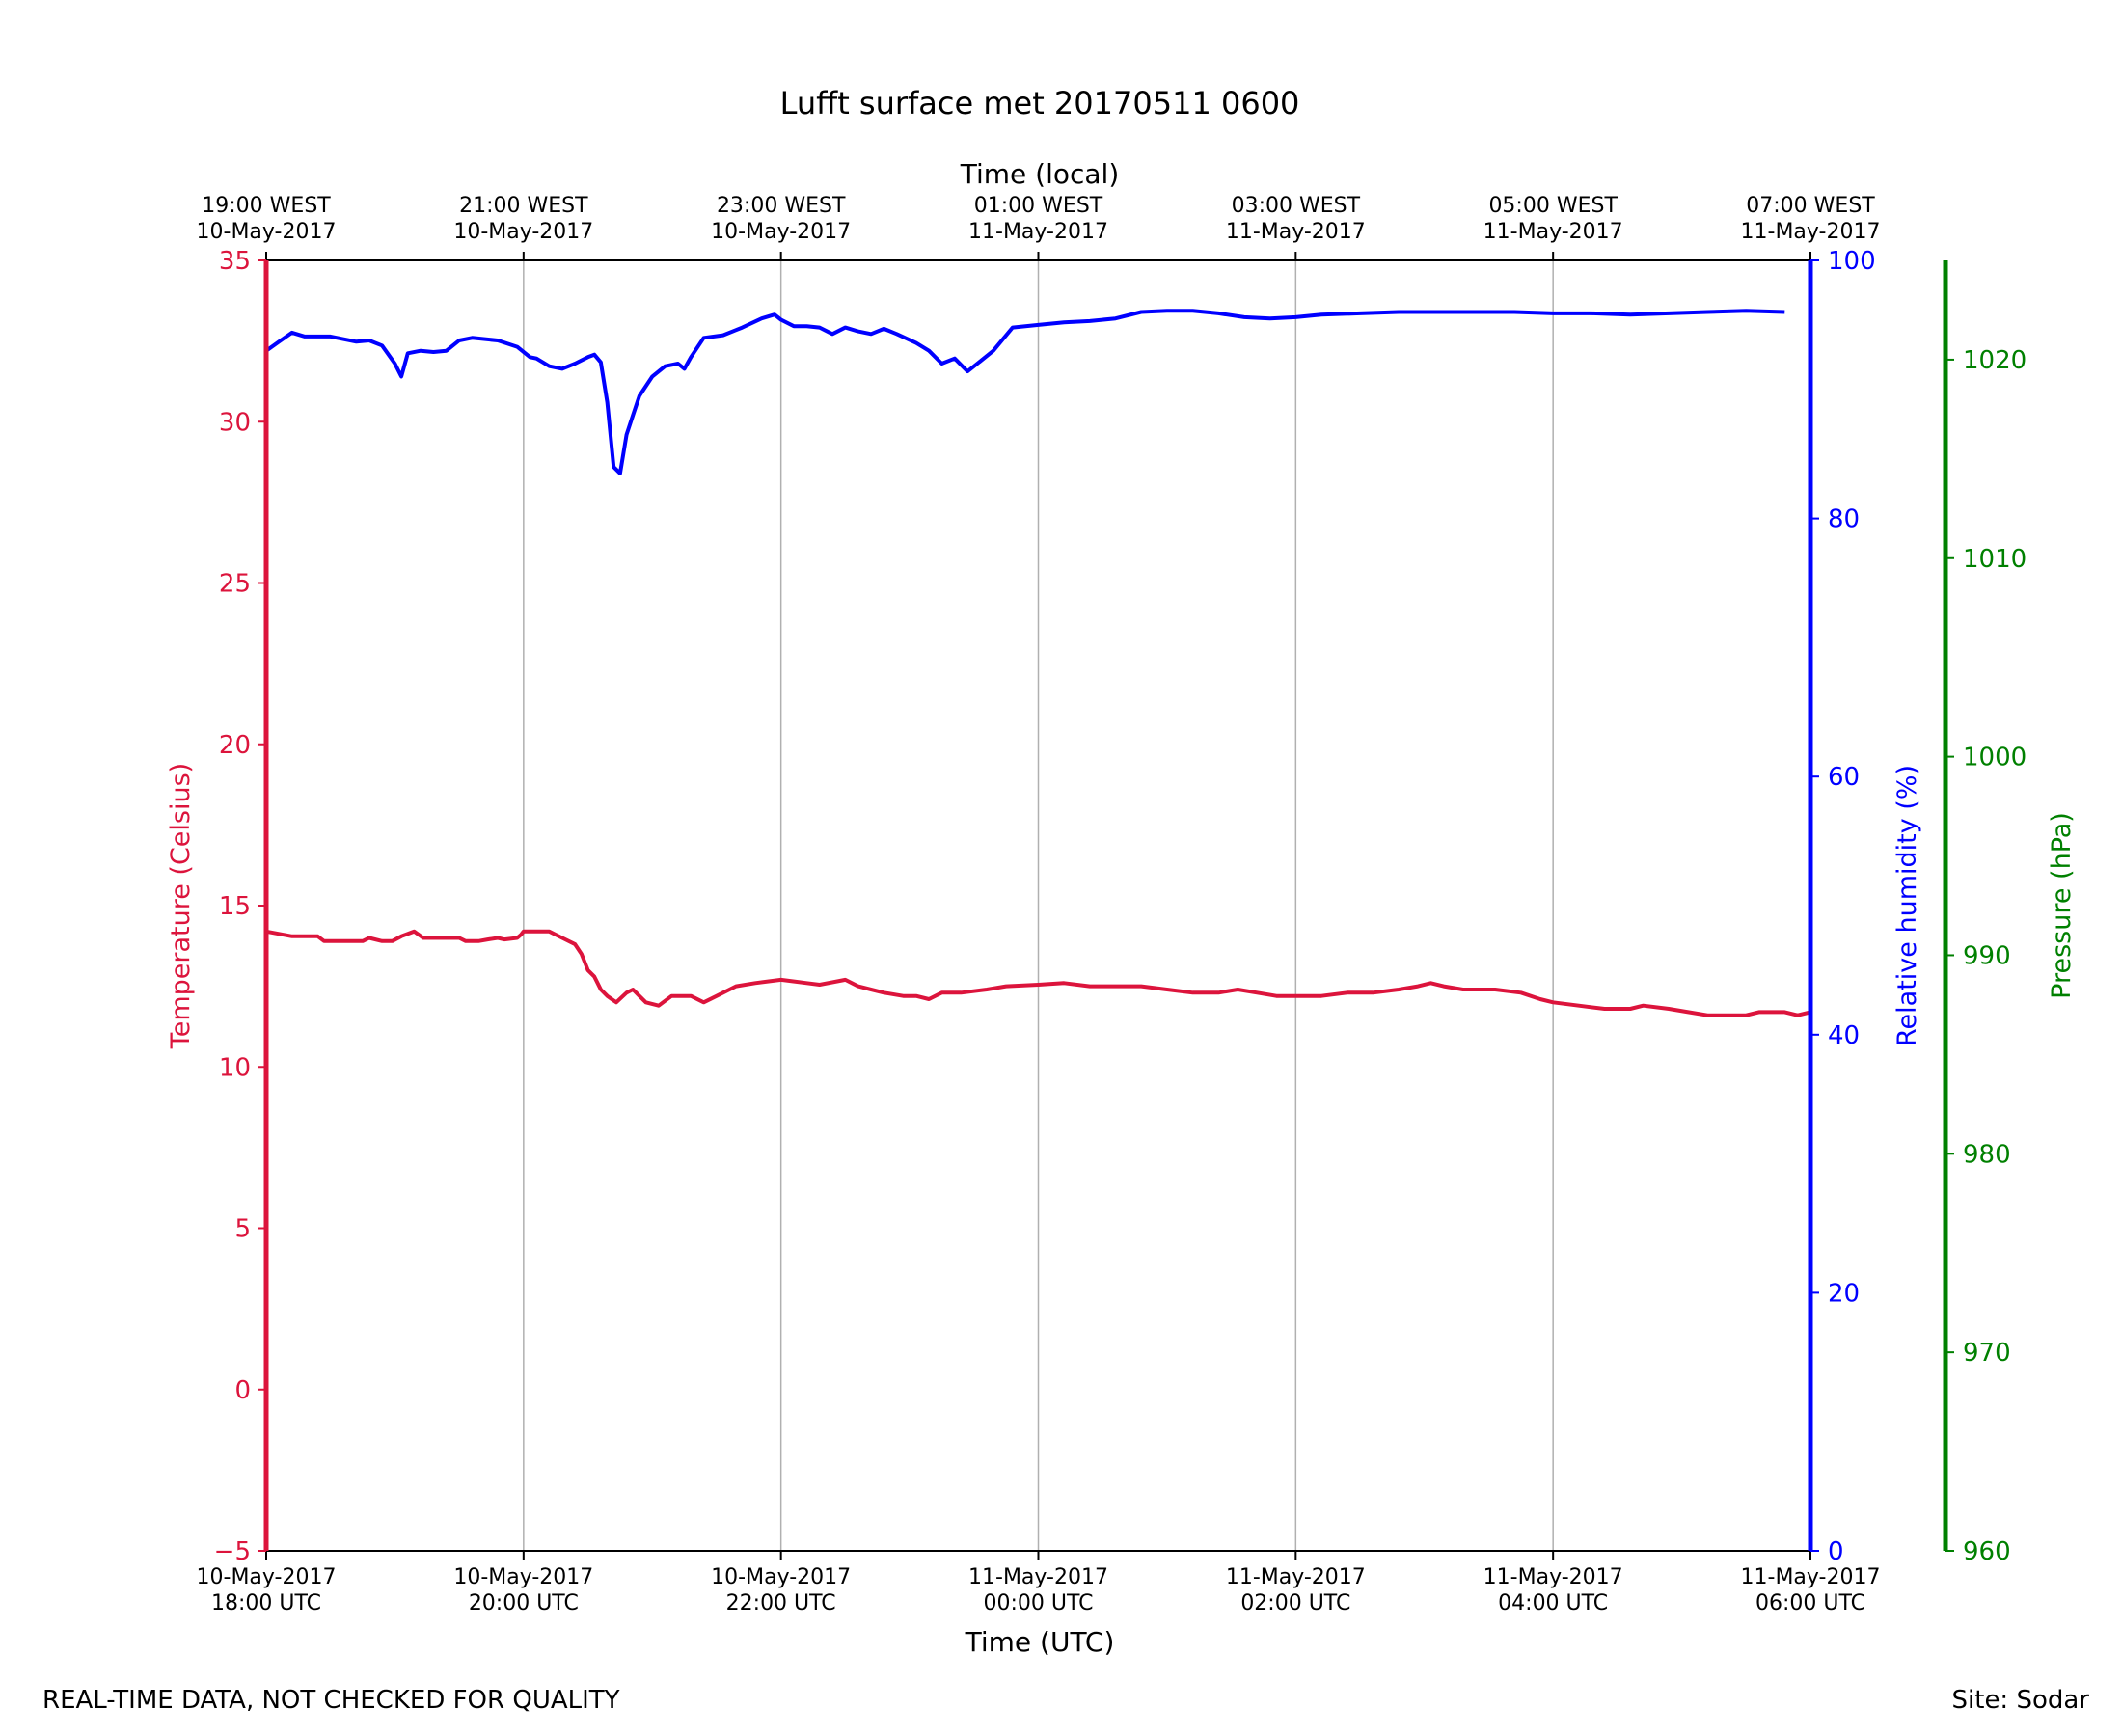 This screenshot has width=2122, height=1736. I want to click on pressure-tick-label: 960, so click(1987, 1551).